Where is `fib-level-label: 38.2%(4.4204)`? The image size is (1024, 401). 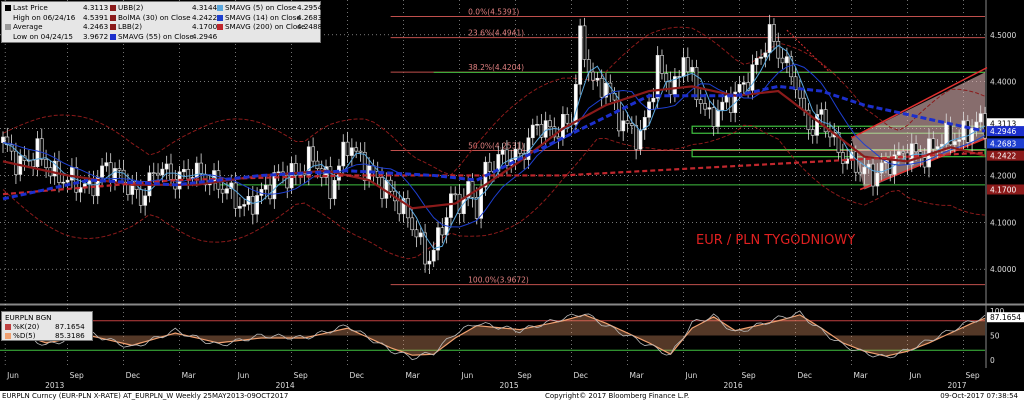 fib-level-label: 38.2%(4.4204) is located at coordinates (496, 67).